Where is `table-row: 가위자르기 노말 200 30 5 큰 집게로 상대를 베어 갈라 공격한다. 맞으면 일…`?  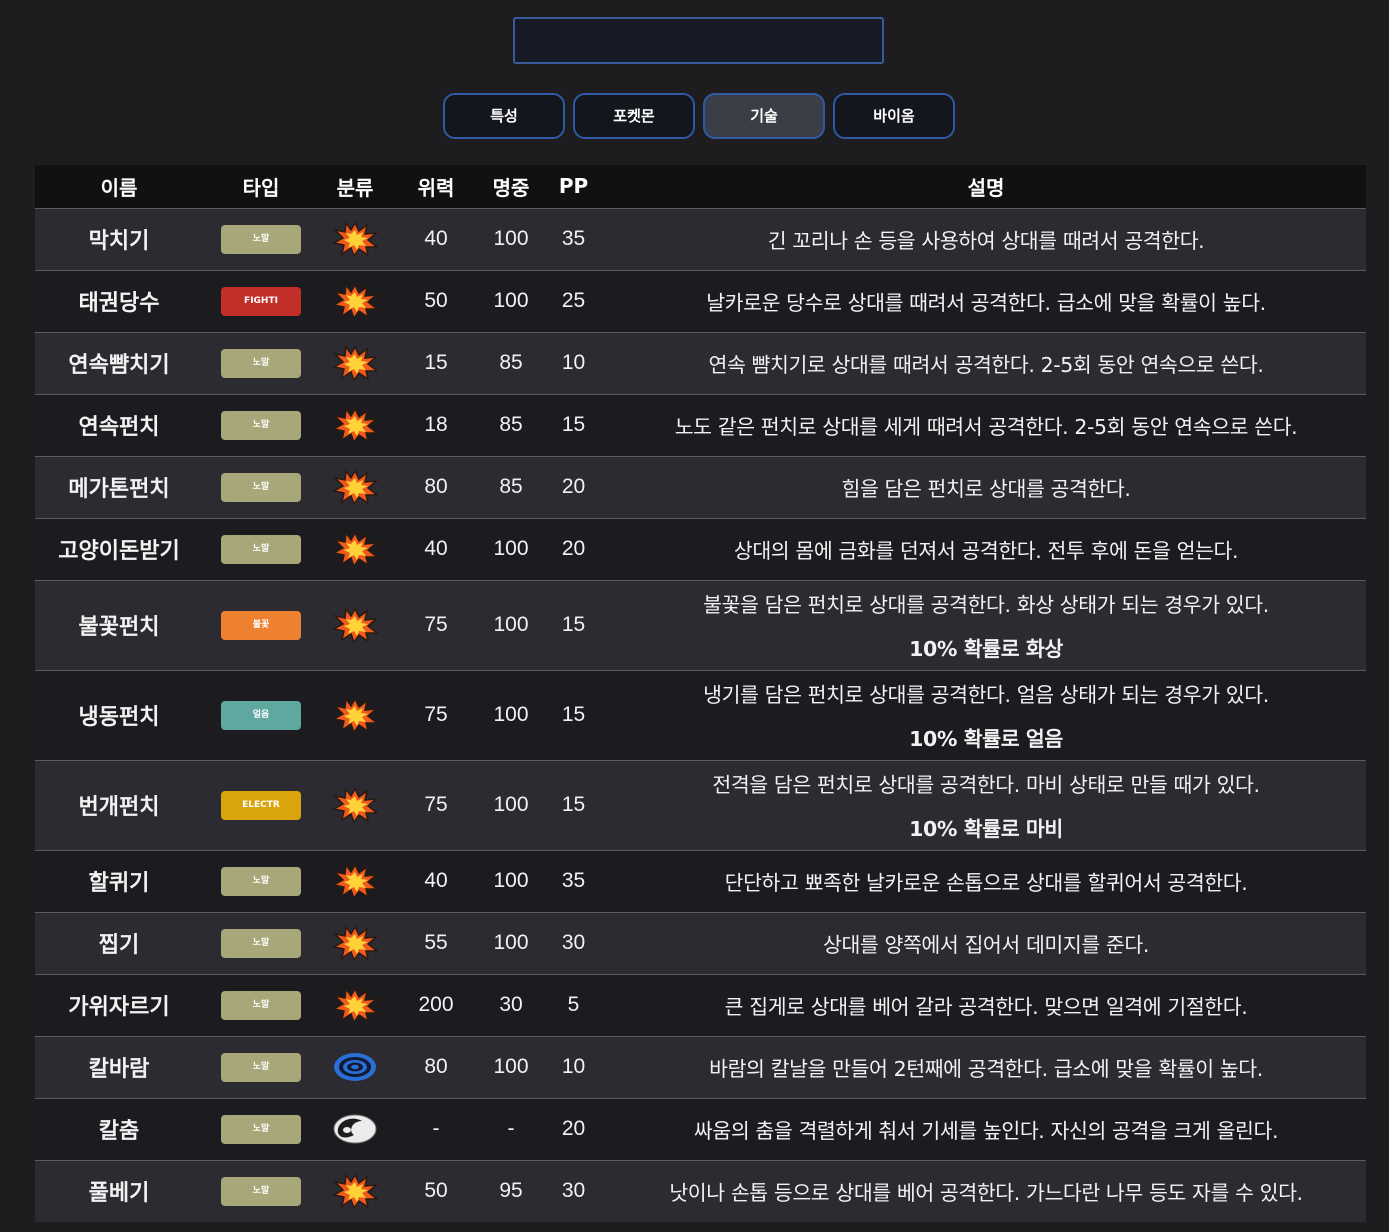
table-row: 가위자르기 노말 200 30 5 큰 집게로 상대를 베어 갈라 공격한다. 맞으면 일… is located at coordinates (700, 1005).